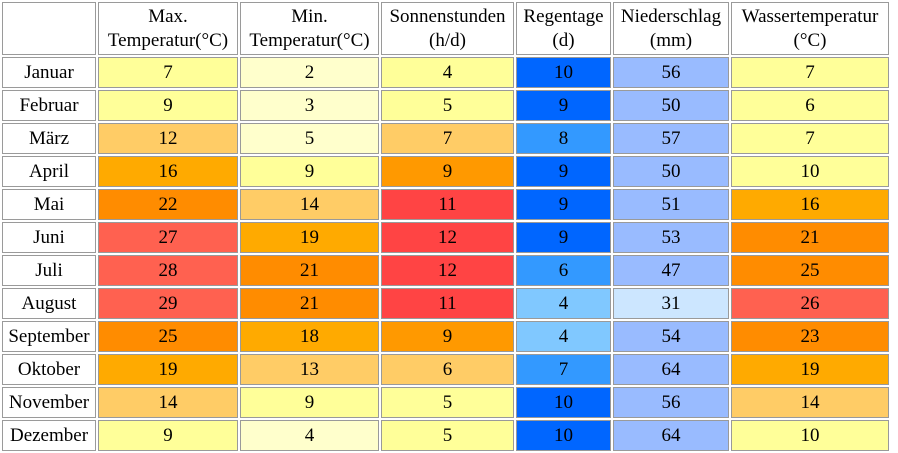 The width and height of the screenshot is (898, 453). I want to click on header-sunshine-hours: Sonnenstunden (h/d), so click(447, 28).